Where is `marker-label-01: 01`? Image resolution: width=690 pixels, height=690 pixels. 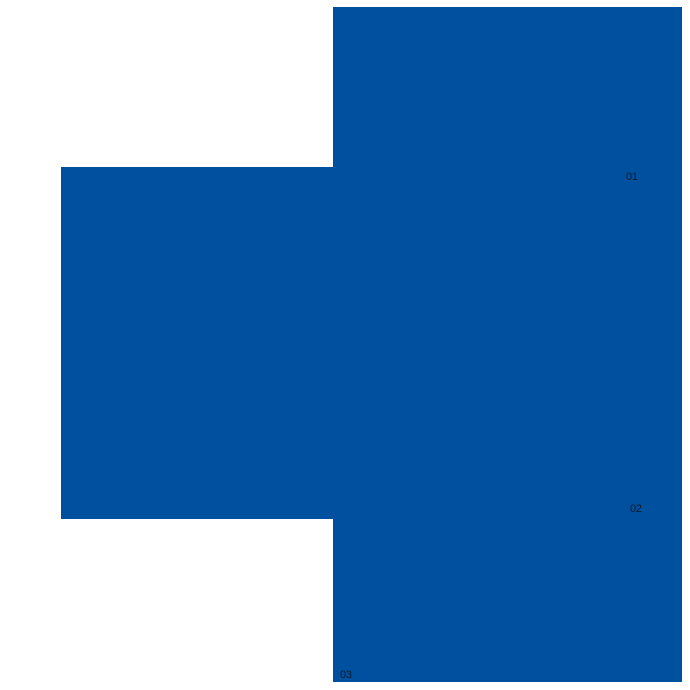 marker-label-01: 01 is located at coordinates (632, 177).